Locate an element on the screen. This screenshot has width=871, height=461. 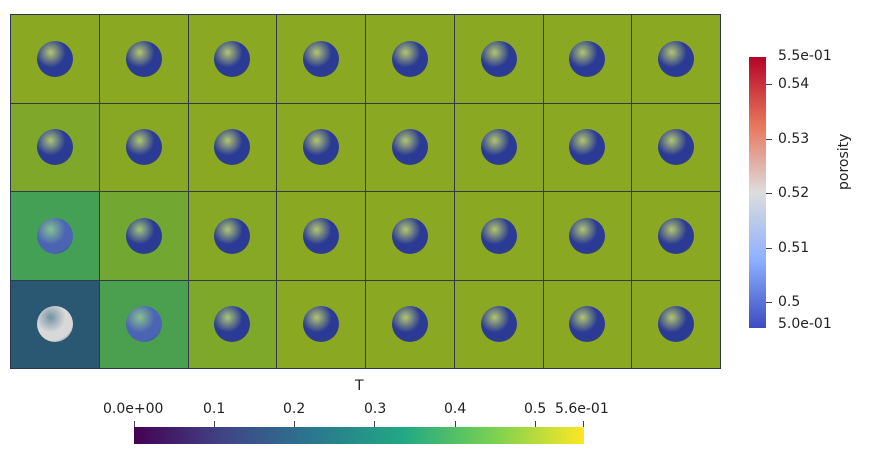
porosity-tick-label: 0.53 is located at coordinates (794, 139).